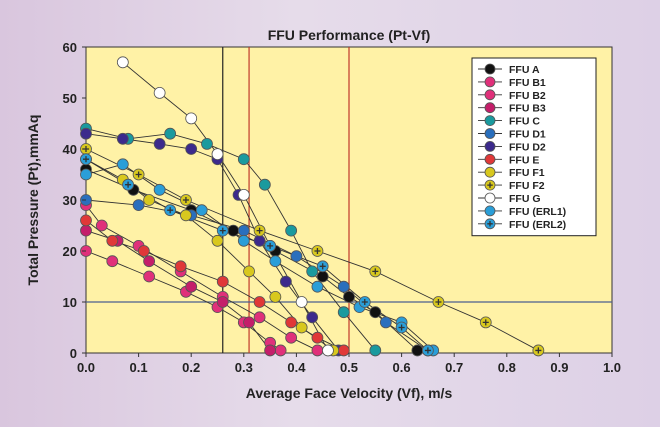  Describe the element at coordinates (33, 200) in the screenshot. I see `y-axis-label: Total Pressure (Pt),mmAq` at that location.